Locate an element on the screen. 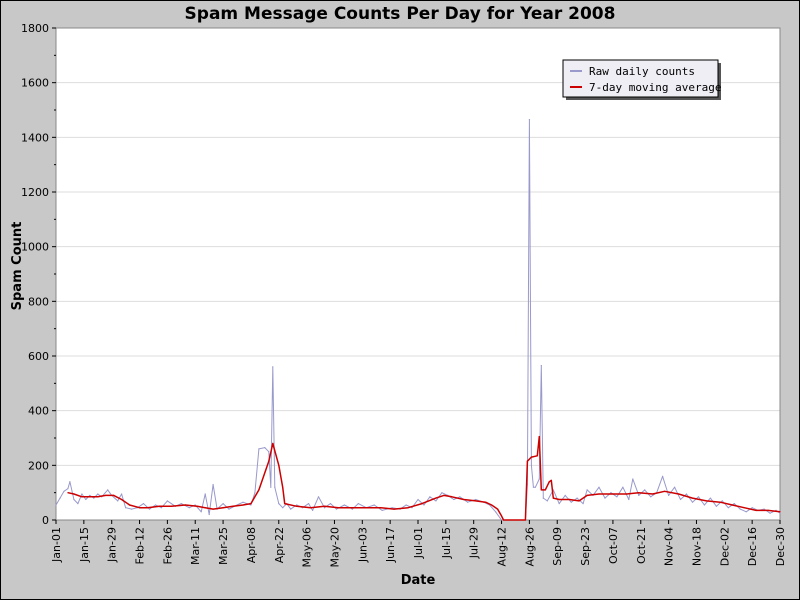 This screenshot has width=800, height=600. y-ticks: 0 200 400 600 800 1000 1200 1400 1600 1800 is located at coordinates (38, 274).